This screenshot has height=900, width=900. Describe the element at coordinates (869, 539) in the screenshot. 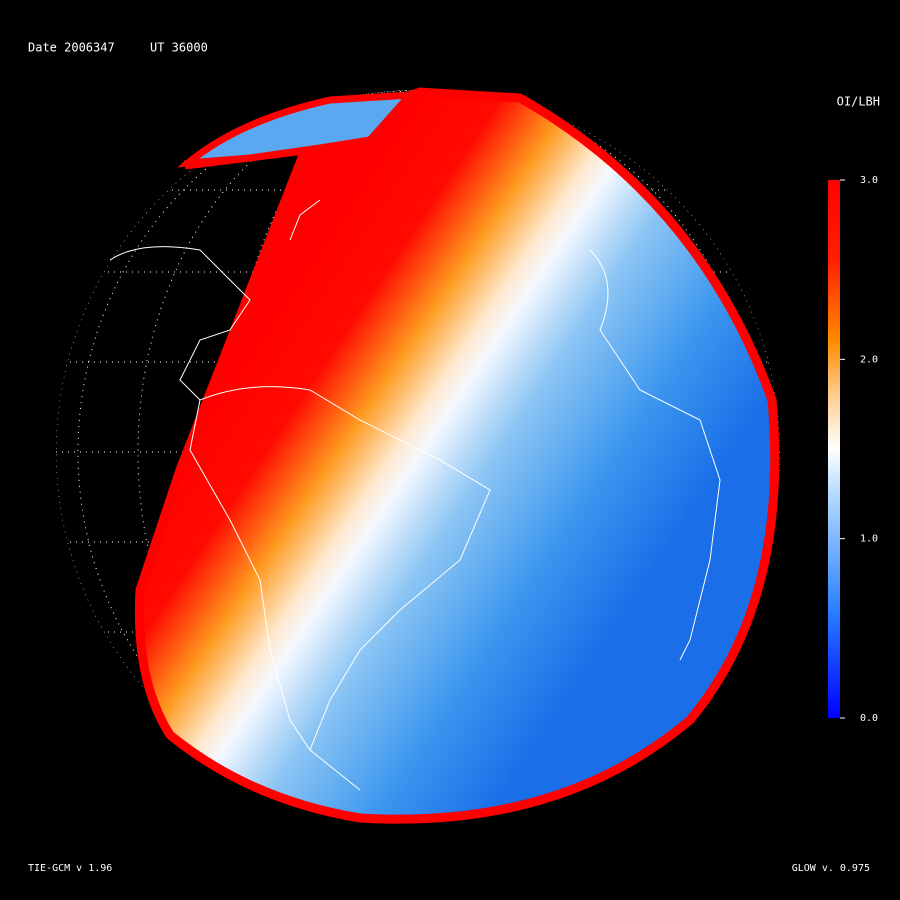

I see `colorbar-tick-label: 1.0` at that location.